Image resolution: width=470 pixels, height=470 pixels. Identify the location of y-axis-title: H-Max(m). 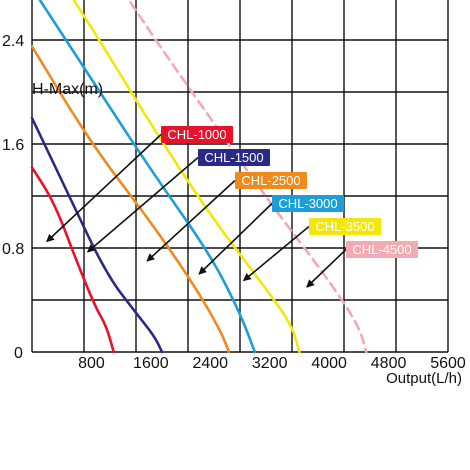
(67, 89).